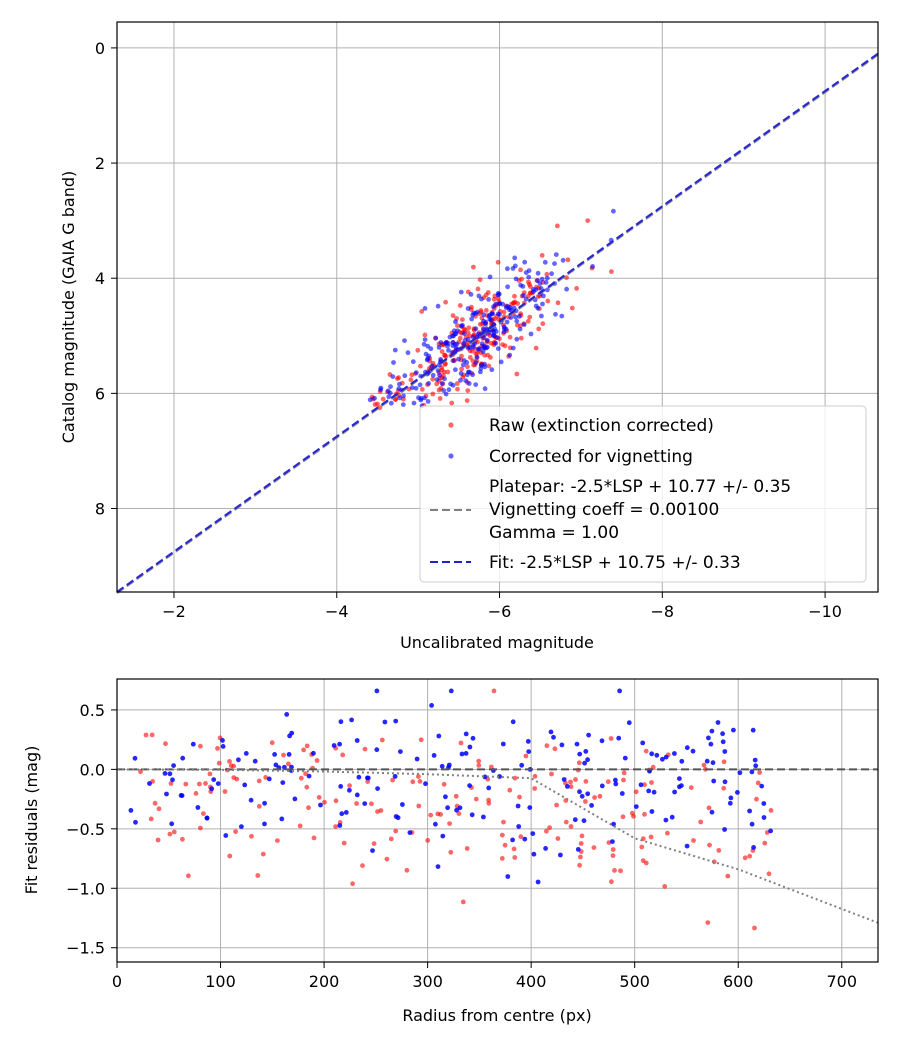 Image resolution: width=900 pixels, height=1050 pixels. I want to click on top-scatter-points, so click(491, 309).